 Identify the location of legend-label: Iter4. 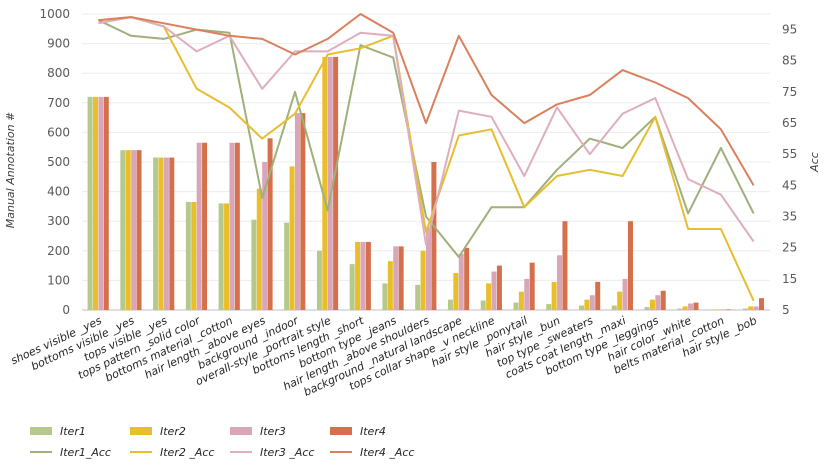
(373, 431).